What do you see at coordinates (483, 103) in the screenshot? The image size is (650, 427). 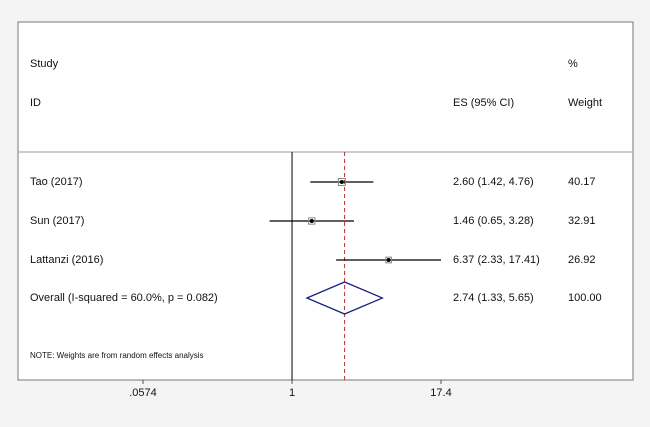 I see `header-es: ES (95% CI)` at bounding box center [483, 103].